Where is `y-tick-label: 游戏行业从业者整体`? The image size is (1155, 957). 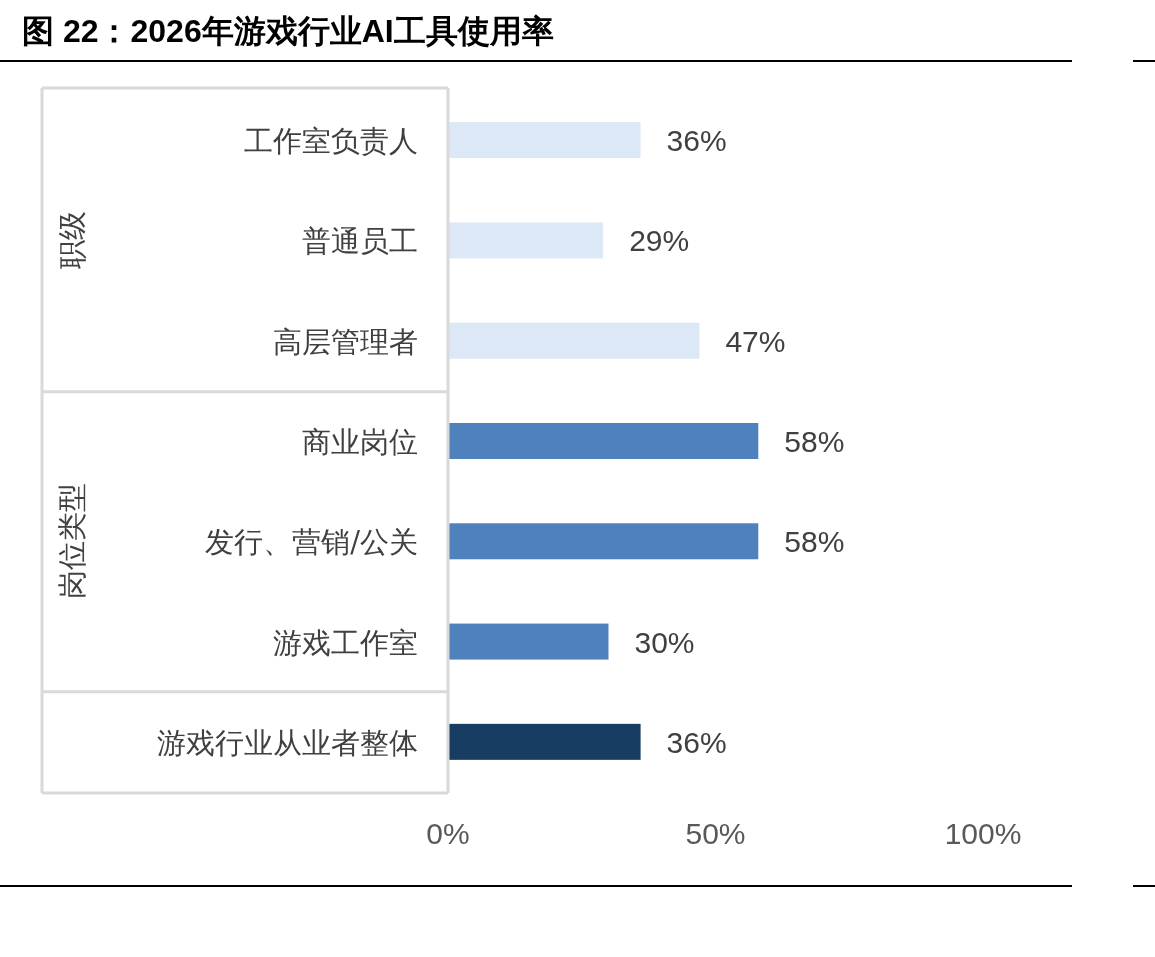 y-tick-label: 游戏行业从业者整体 is located at coordinates (287, 742).